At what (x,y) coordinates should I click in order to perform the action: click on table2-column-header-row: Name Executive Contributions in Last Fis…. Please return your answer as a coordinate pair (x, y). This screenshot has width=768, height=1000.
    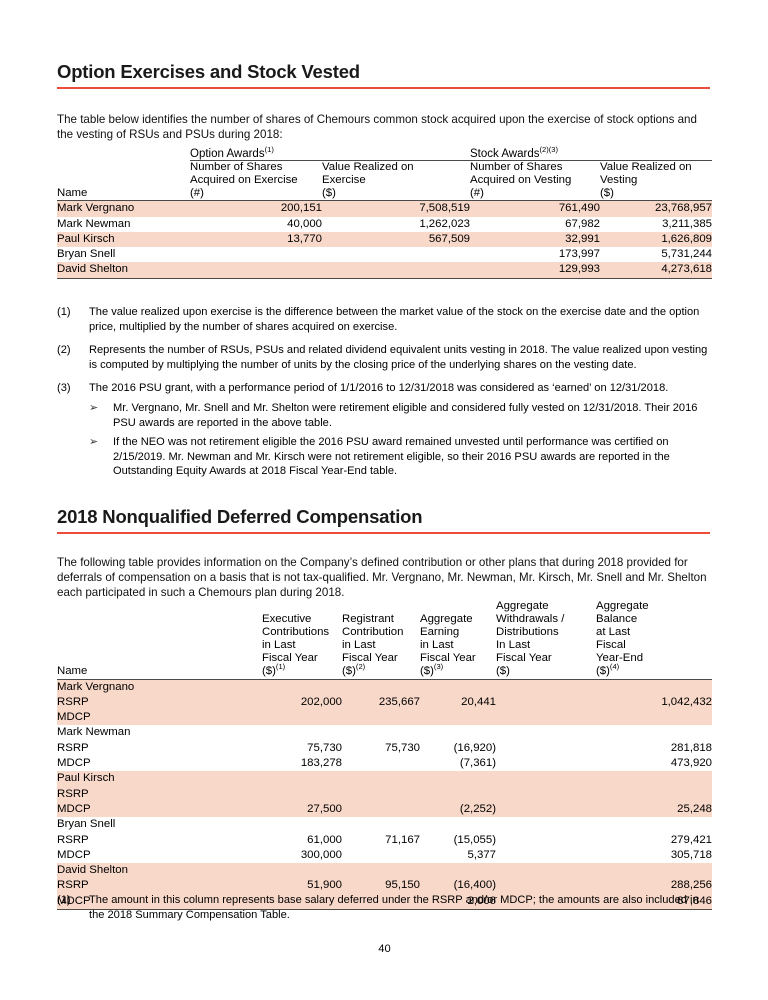
    Looking at the image, I should click on (384, 640).